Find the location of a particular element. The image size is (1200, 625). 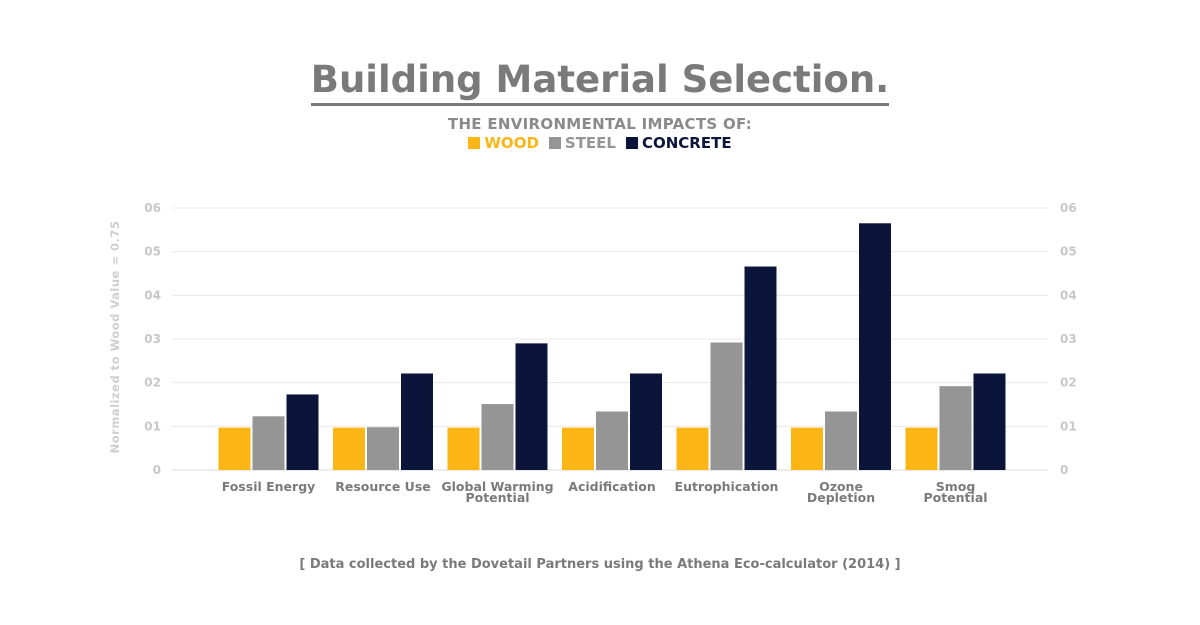

legend-item: STEEL is located at coordinates (582, 143).